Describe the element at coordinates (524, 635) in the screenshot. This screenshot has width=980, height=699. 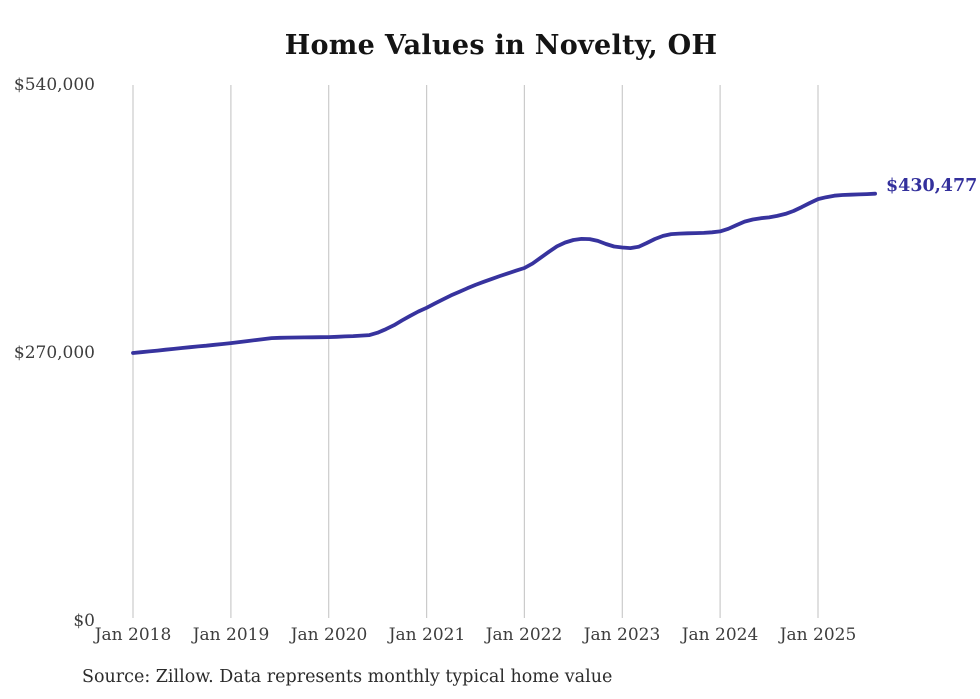
I see `x-tick-jan-2022: Jan 2022` at that location.